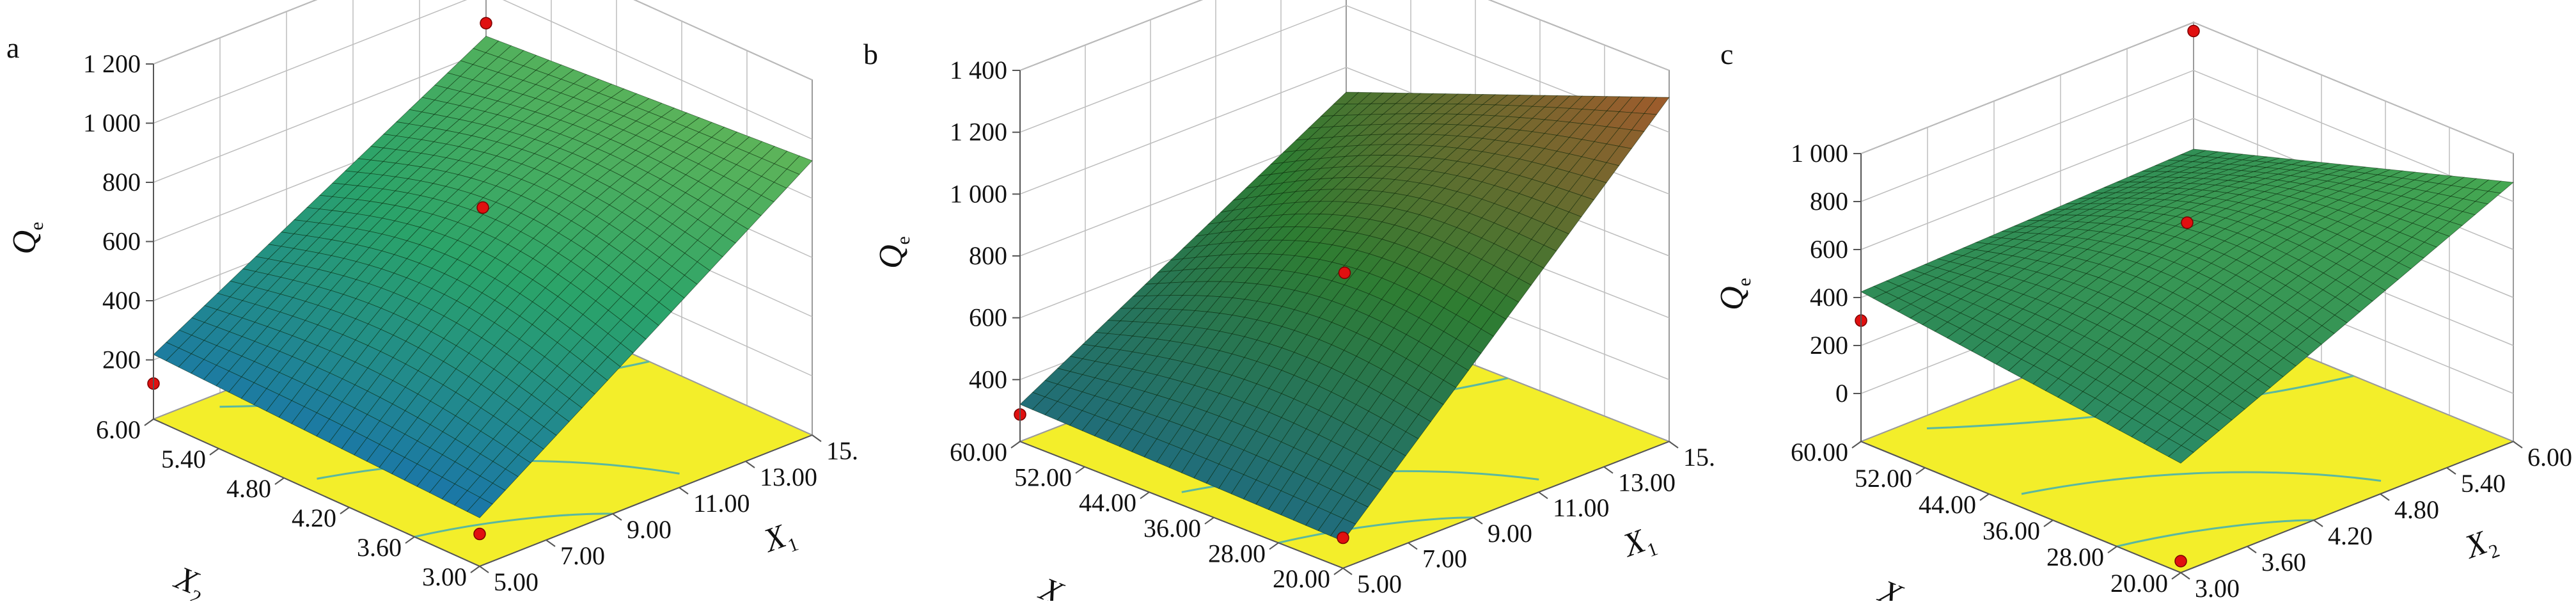 Image resolution: width=2576 pixels, height=604 pixels. Describe the element at coordinates (681, 515) in the screenshot. I see `x-tick-labels: 5.00 7.00 9.00 11.00 13.00 15.00` at that location.